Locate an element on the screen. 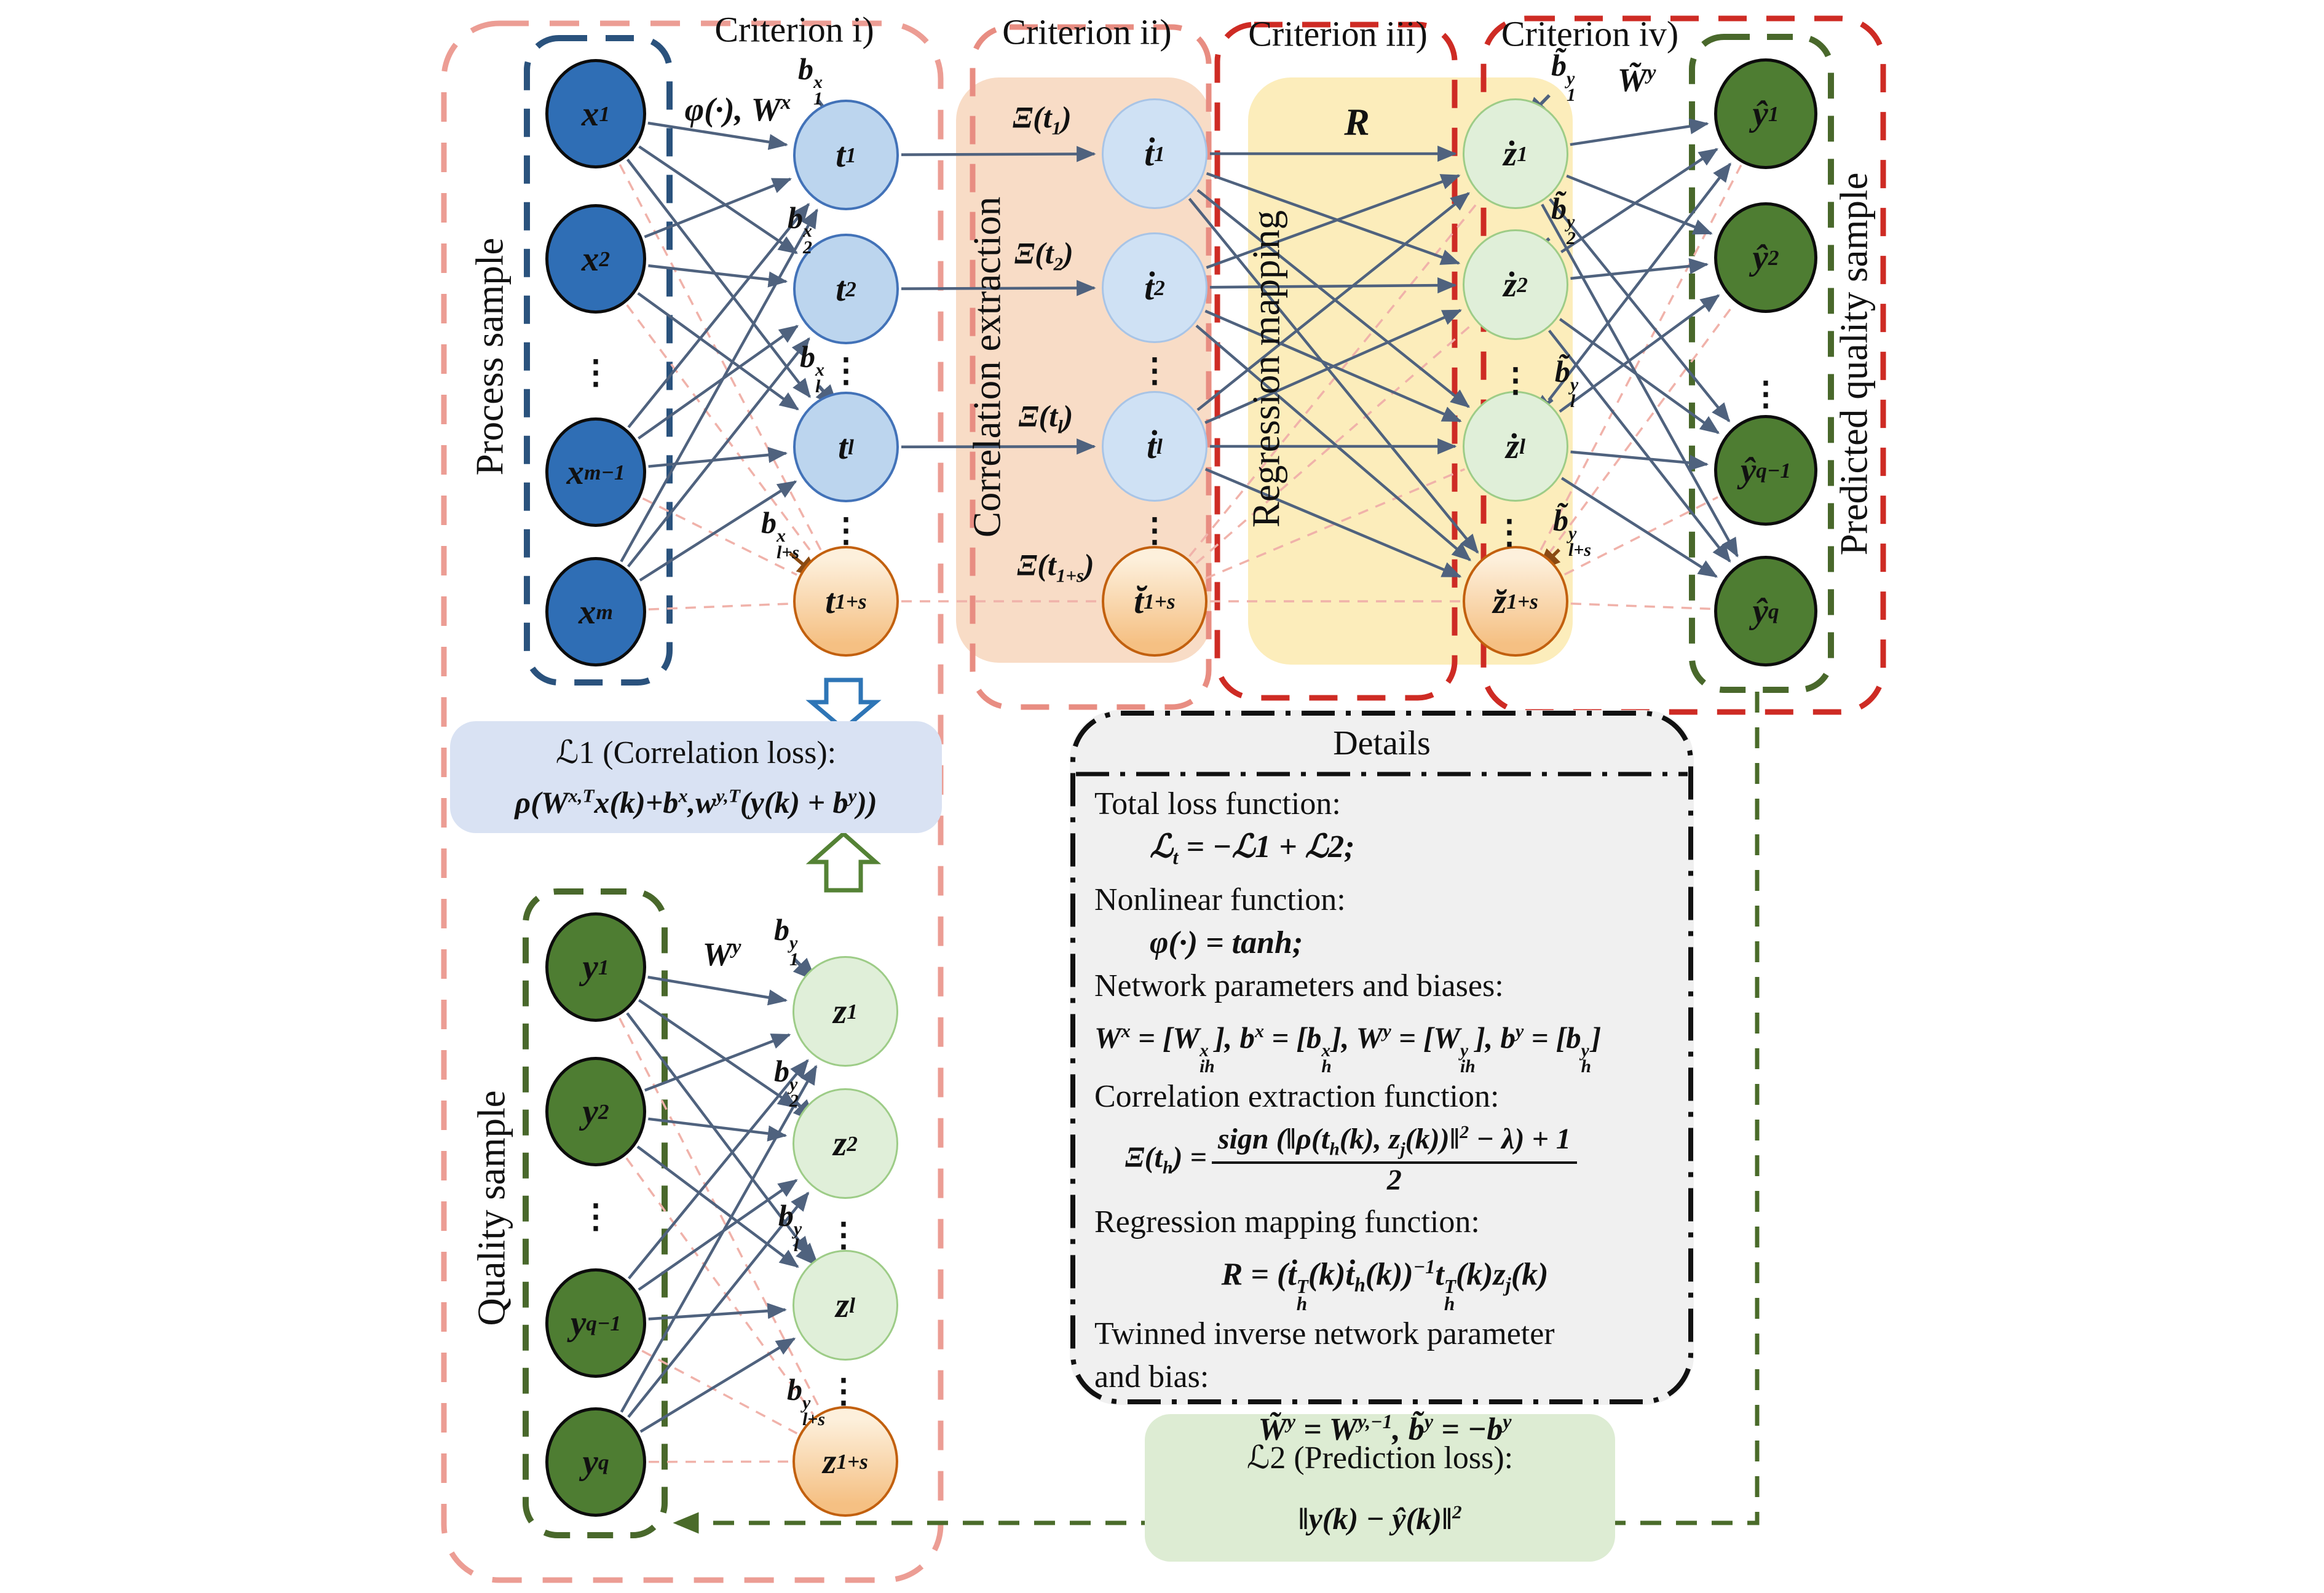 The width and height of the screenshot is (2324, 1593). node-ŷq−1: ŷ q−1 is located at coordinates (1765, 471).